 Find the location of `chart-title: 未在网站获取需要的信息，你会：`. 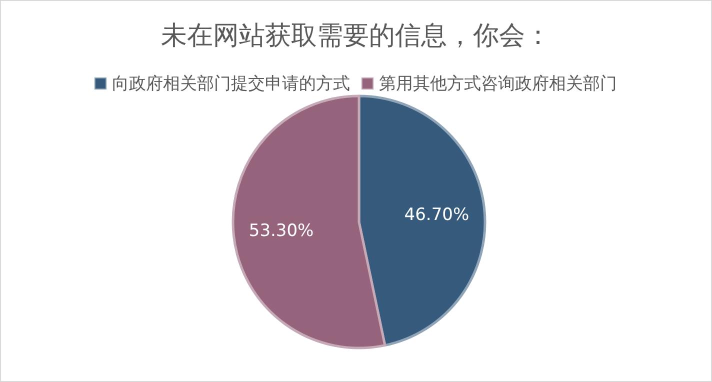

chart-title: 未在网站获取需要的信息，你会： is located at coordinates (356, 36).